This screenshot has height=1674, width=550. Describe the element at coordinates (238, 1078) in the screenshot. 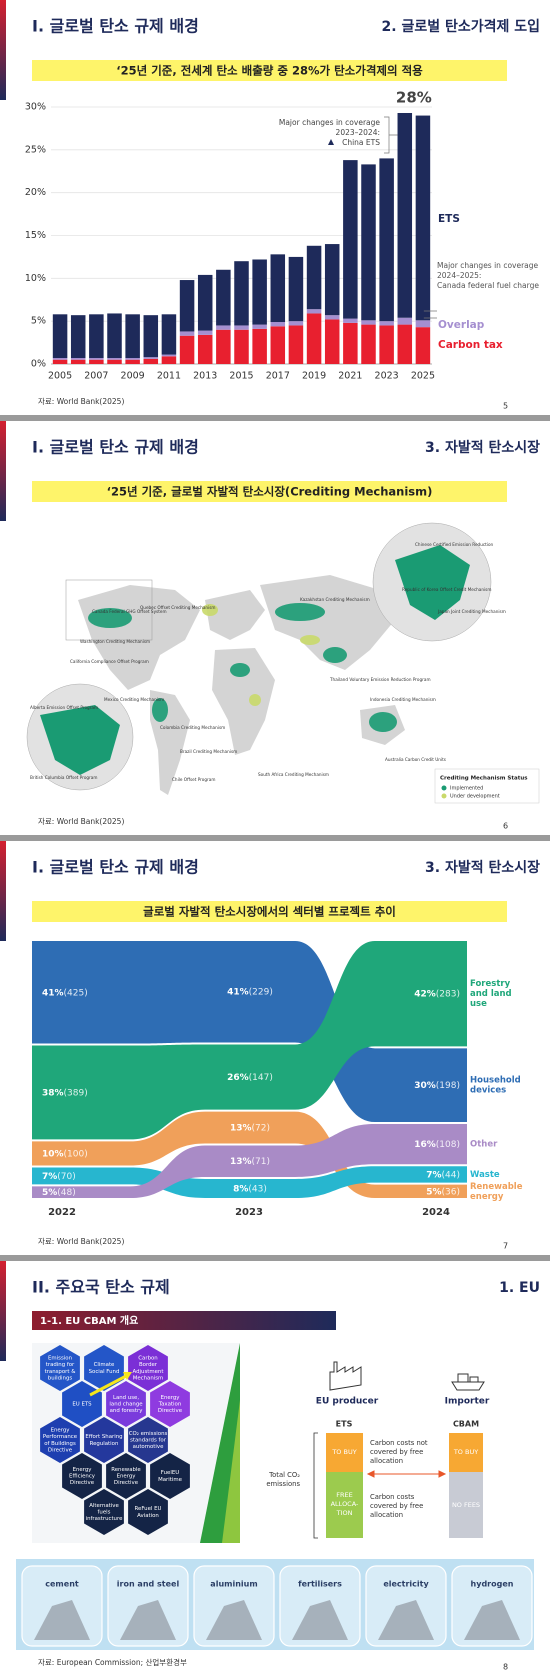

I see `share-label: 26%` at that location.